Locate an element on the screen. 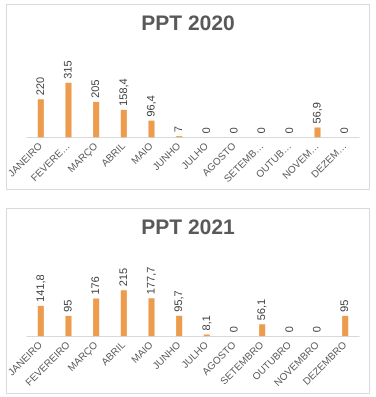 The width and height of the screenshot is (376, 397). chart-title: PPT 2020 is located at coordinates (188, 24).